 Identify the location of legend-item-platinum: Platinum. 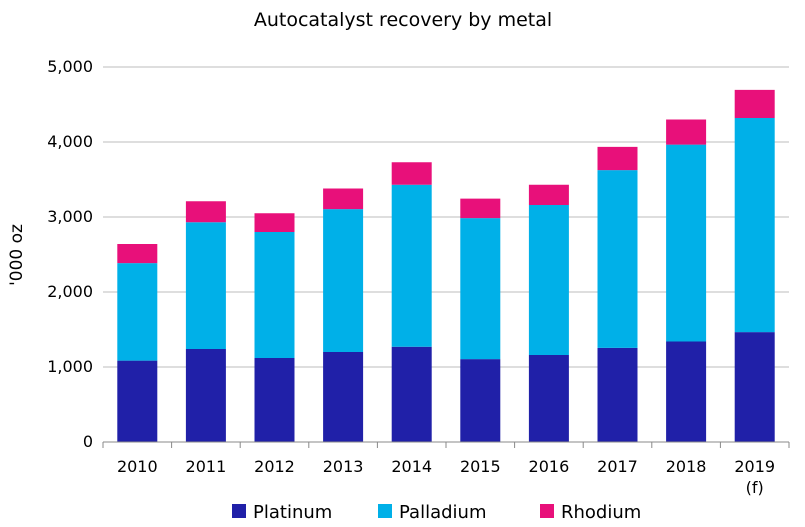
(282, 512).